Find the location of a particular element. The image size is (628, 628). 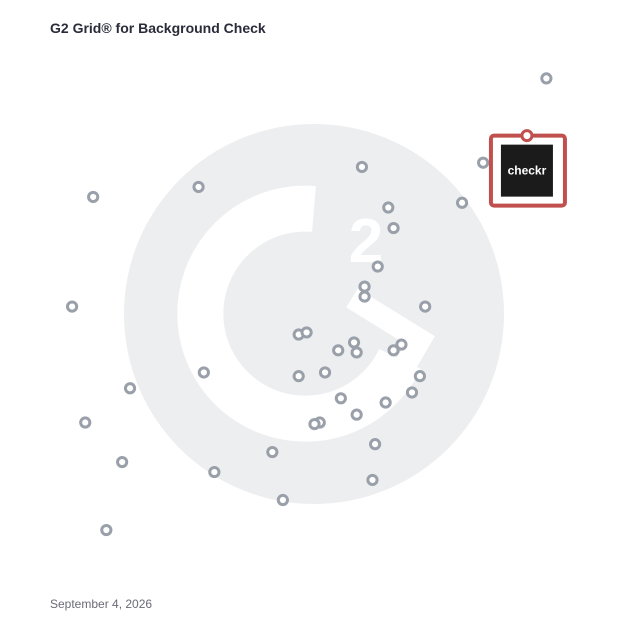

checkr-logo-label: checkr is located at coordinates (527, 171).